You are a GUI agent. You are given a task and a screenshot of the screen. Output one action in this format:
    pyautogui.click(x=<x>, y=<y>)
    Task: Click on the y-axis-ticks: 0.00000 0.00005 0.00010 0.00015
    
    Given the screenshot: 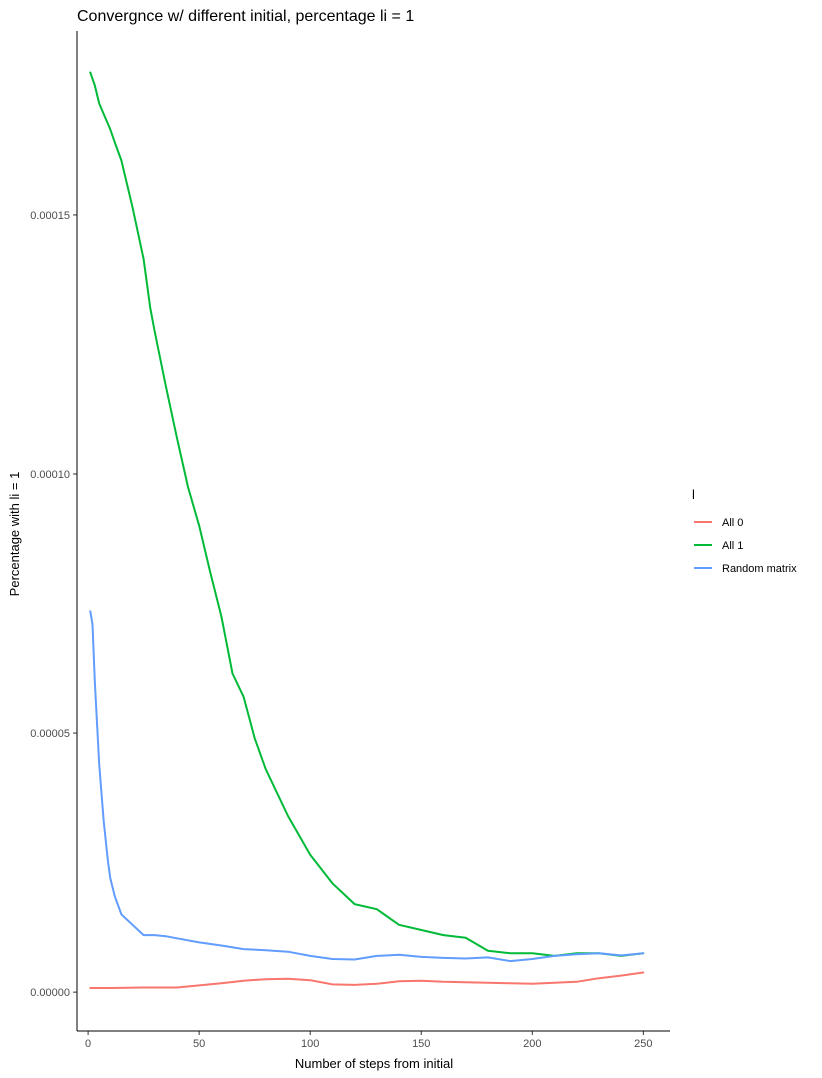 What is the action you would take?
    pyautogui.click(x=53, y=604)
    